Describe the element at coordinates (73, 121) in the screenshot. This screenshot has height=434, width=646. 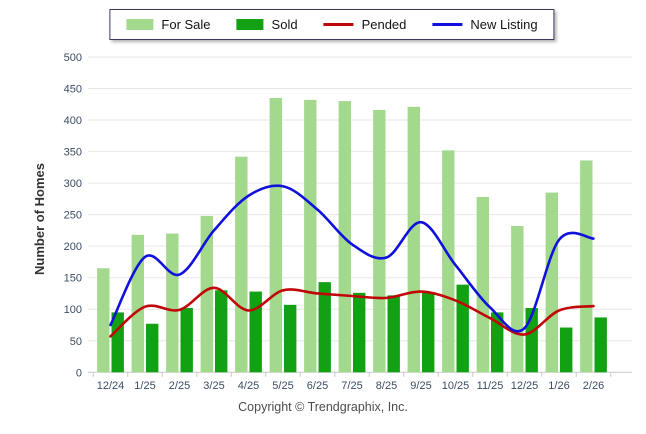
I see `y-tick-label: 400` at that location.